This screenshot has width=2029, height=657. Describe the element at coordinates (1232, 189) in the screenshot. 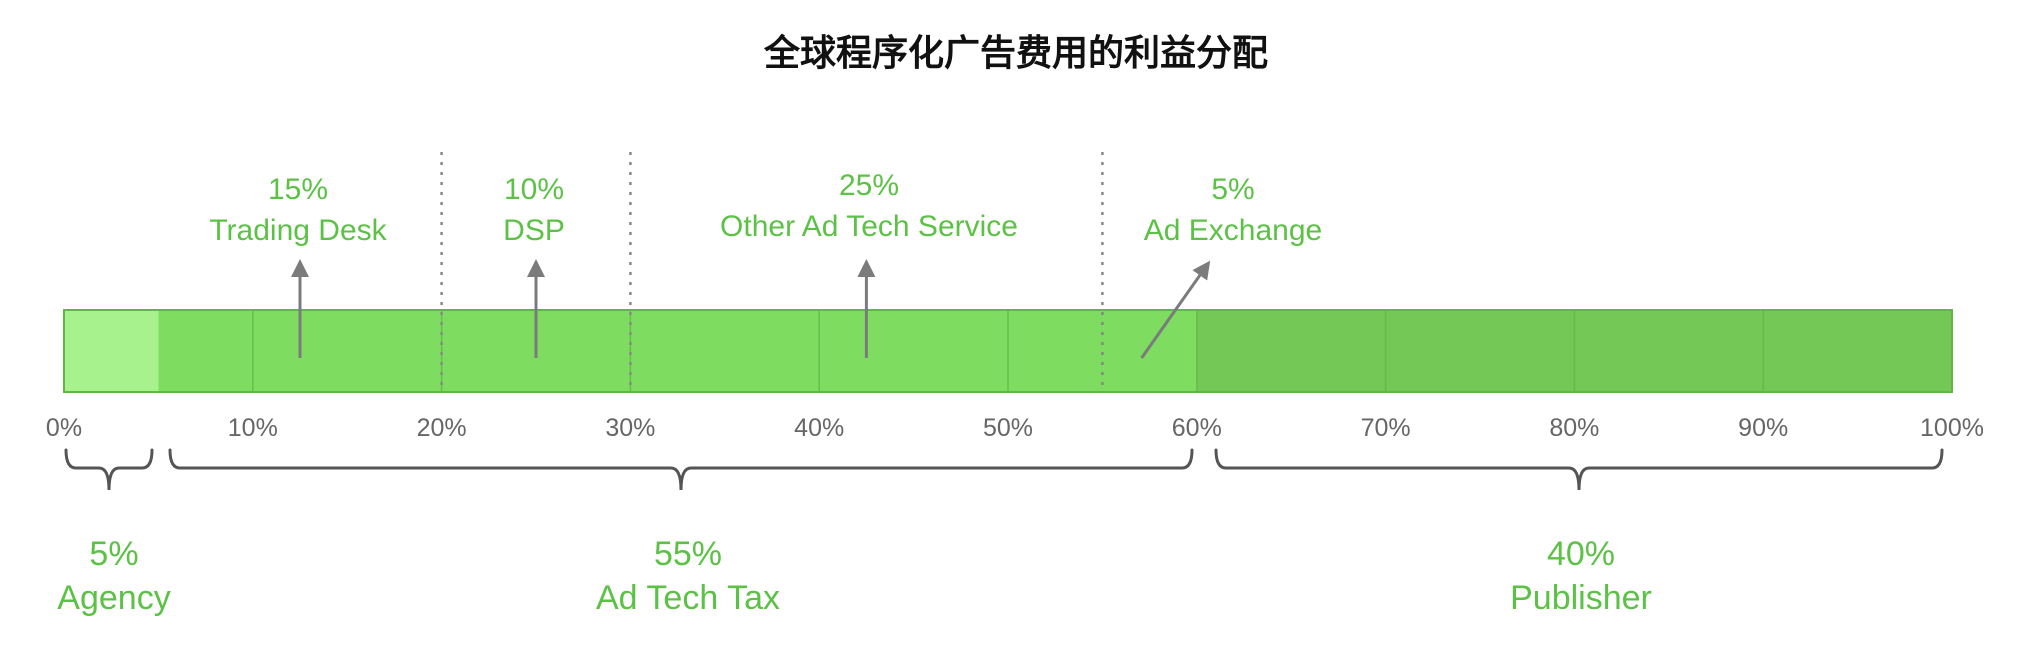

I see `label-value-ad-exchange: 5%` at that location.